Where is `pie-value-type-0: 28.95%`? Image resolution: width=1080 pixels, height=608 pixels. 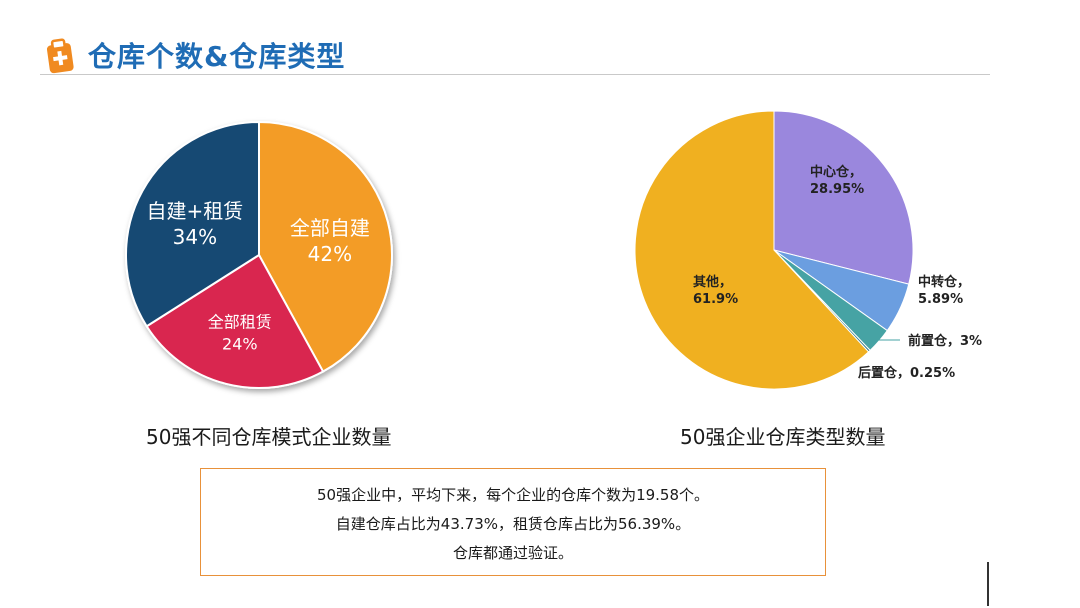
pie-value-type-0: 28.95% is located at coordinates (837, 189).